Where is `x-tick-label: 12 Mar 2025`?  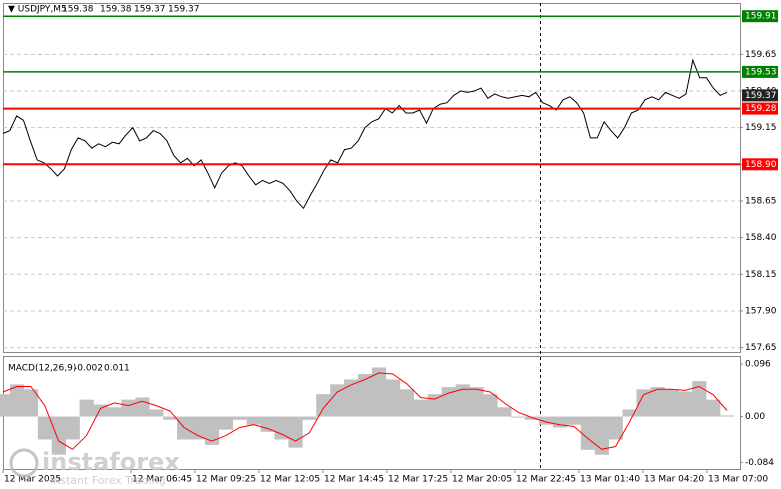
x-tick-label: 12 Mar 2025 is located at coordinates (32, 480).